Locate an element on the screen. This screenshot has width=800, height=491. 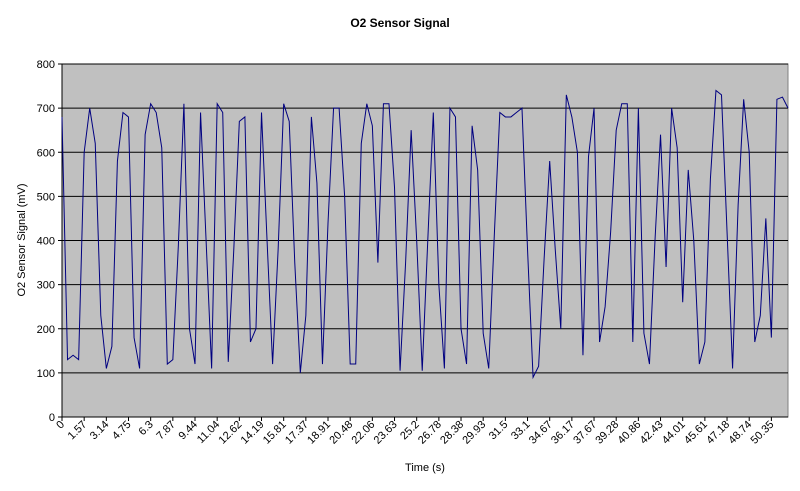
y-tick-label: 400 is located at coordinates (46, 242).